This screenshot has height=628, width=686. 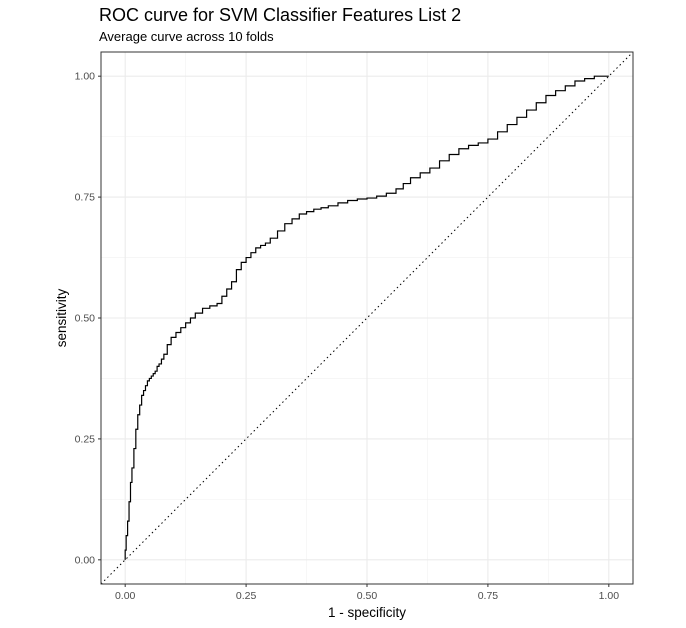 What do you see at coordinates (61, 317) in the screenshot?
I see `y-axis-title: sensitivity` at bounding box center [61, 317].